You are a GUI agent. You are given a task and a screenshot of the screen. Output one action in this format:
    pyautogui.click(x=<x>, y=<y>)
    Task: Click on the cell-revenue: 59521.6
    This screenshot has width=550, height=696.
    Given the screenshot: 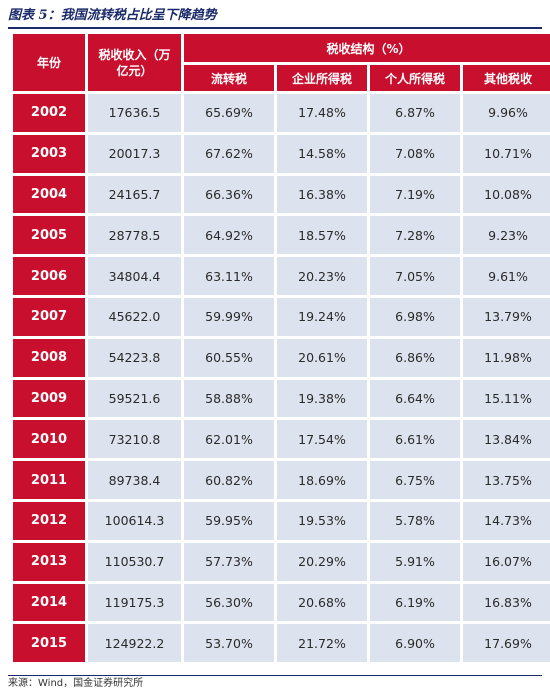 What is the action you would take?
    pyautogui.click(x=134, y=398)
    